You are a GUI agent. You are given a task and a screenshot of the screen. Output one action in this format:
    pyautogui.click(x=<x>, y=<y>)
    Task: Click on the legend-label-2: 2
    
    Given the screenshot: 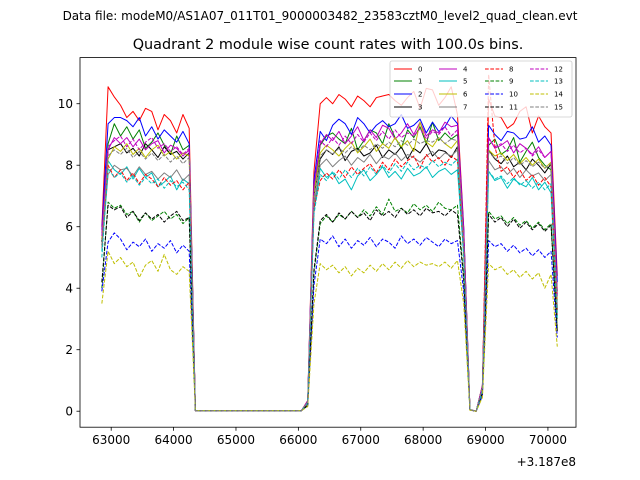 What is the action you would take?
    pyautogui.click(x=420, y=95)
    